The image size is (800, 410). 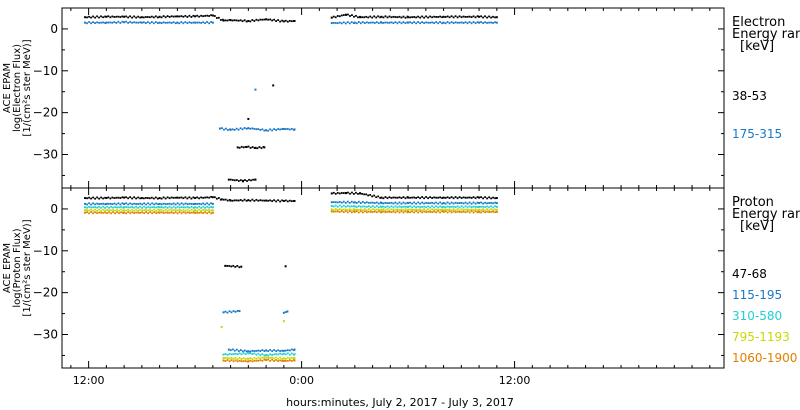 I want to click on electron-ytick-label: −20, so click(x=45, y=113).